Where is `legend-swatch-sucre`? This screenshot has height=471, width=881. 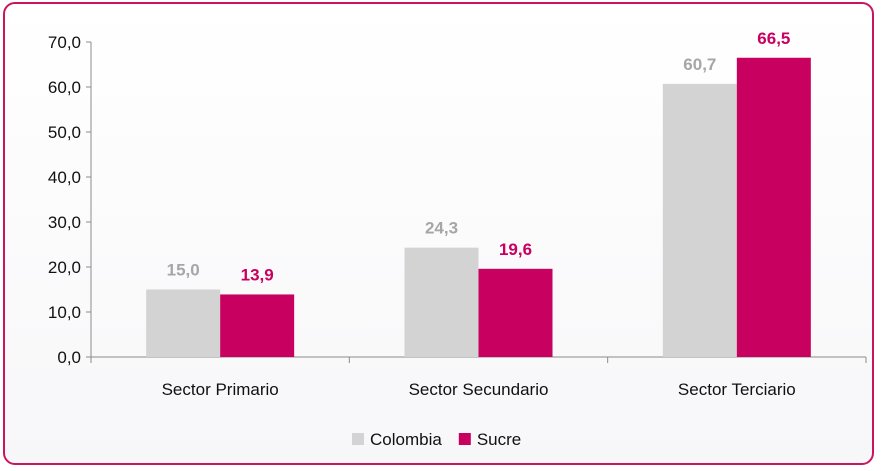 legend-swatch-sucre is located at coordinates (464, 439).